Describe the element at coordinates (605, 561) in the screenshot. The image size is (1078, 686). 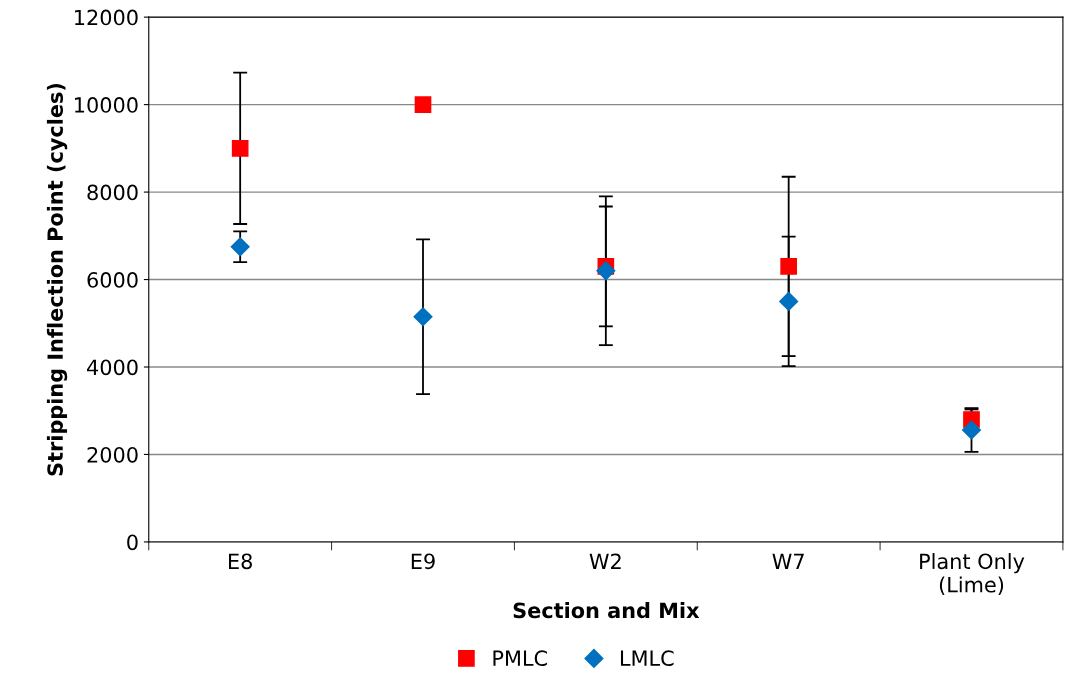
I see `x-tick-label: W2` at that location.